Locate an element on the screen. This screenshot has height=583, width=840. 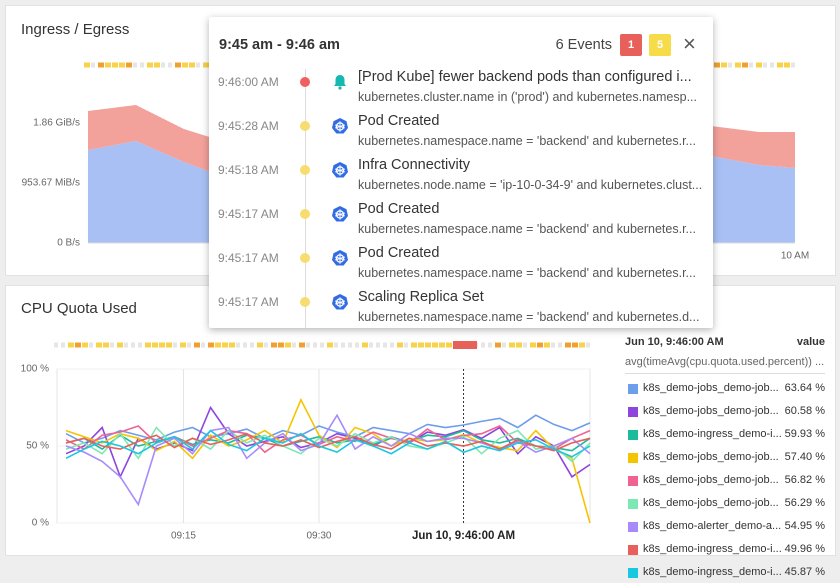
y-tick-label: 1.86 GiB/s is located at coordinates (56, 123).